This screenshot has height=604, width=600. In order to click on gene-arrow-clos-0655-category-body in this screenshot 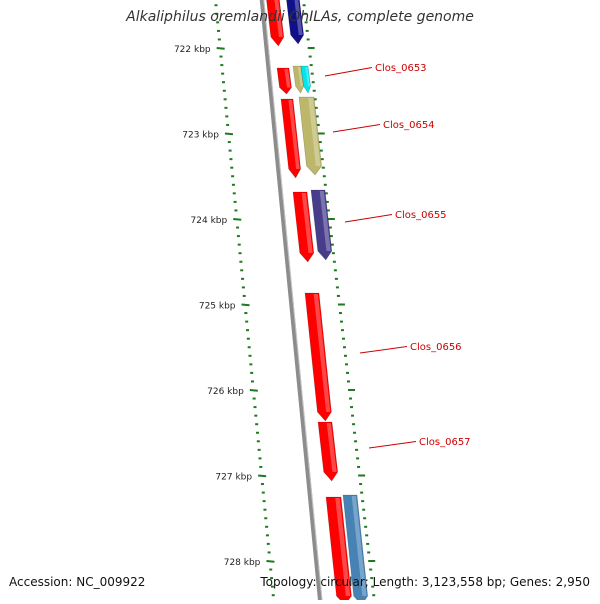, I will do `click(321, 225)`.